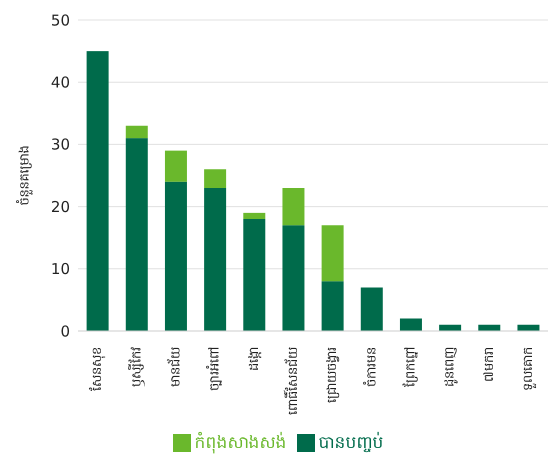 The image size is (560, 468). Describe the element at coordinates (60, 145) in the screenshot. I see `y-tick-label: 30` at that location.